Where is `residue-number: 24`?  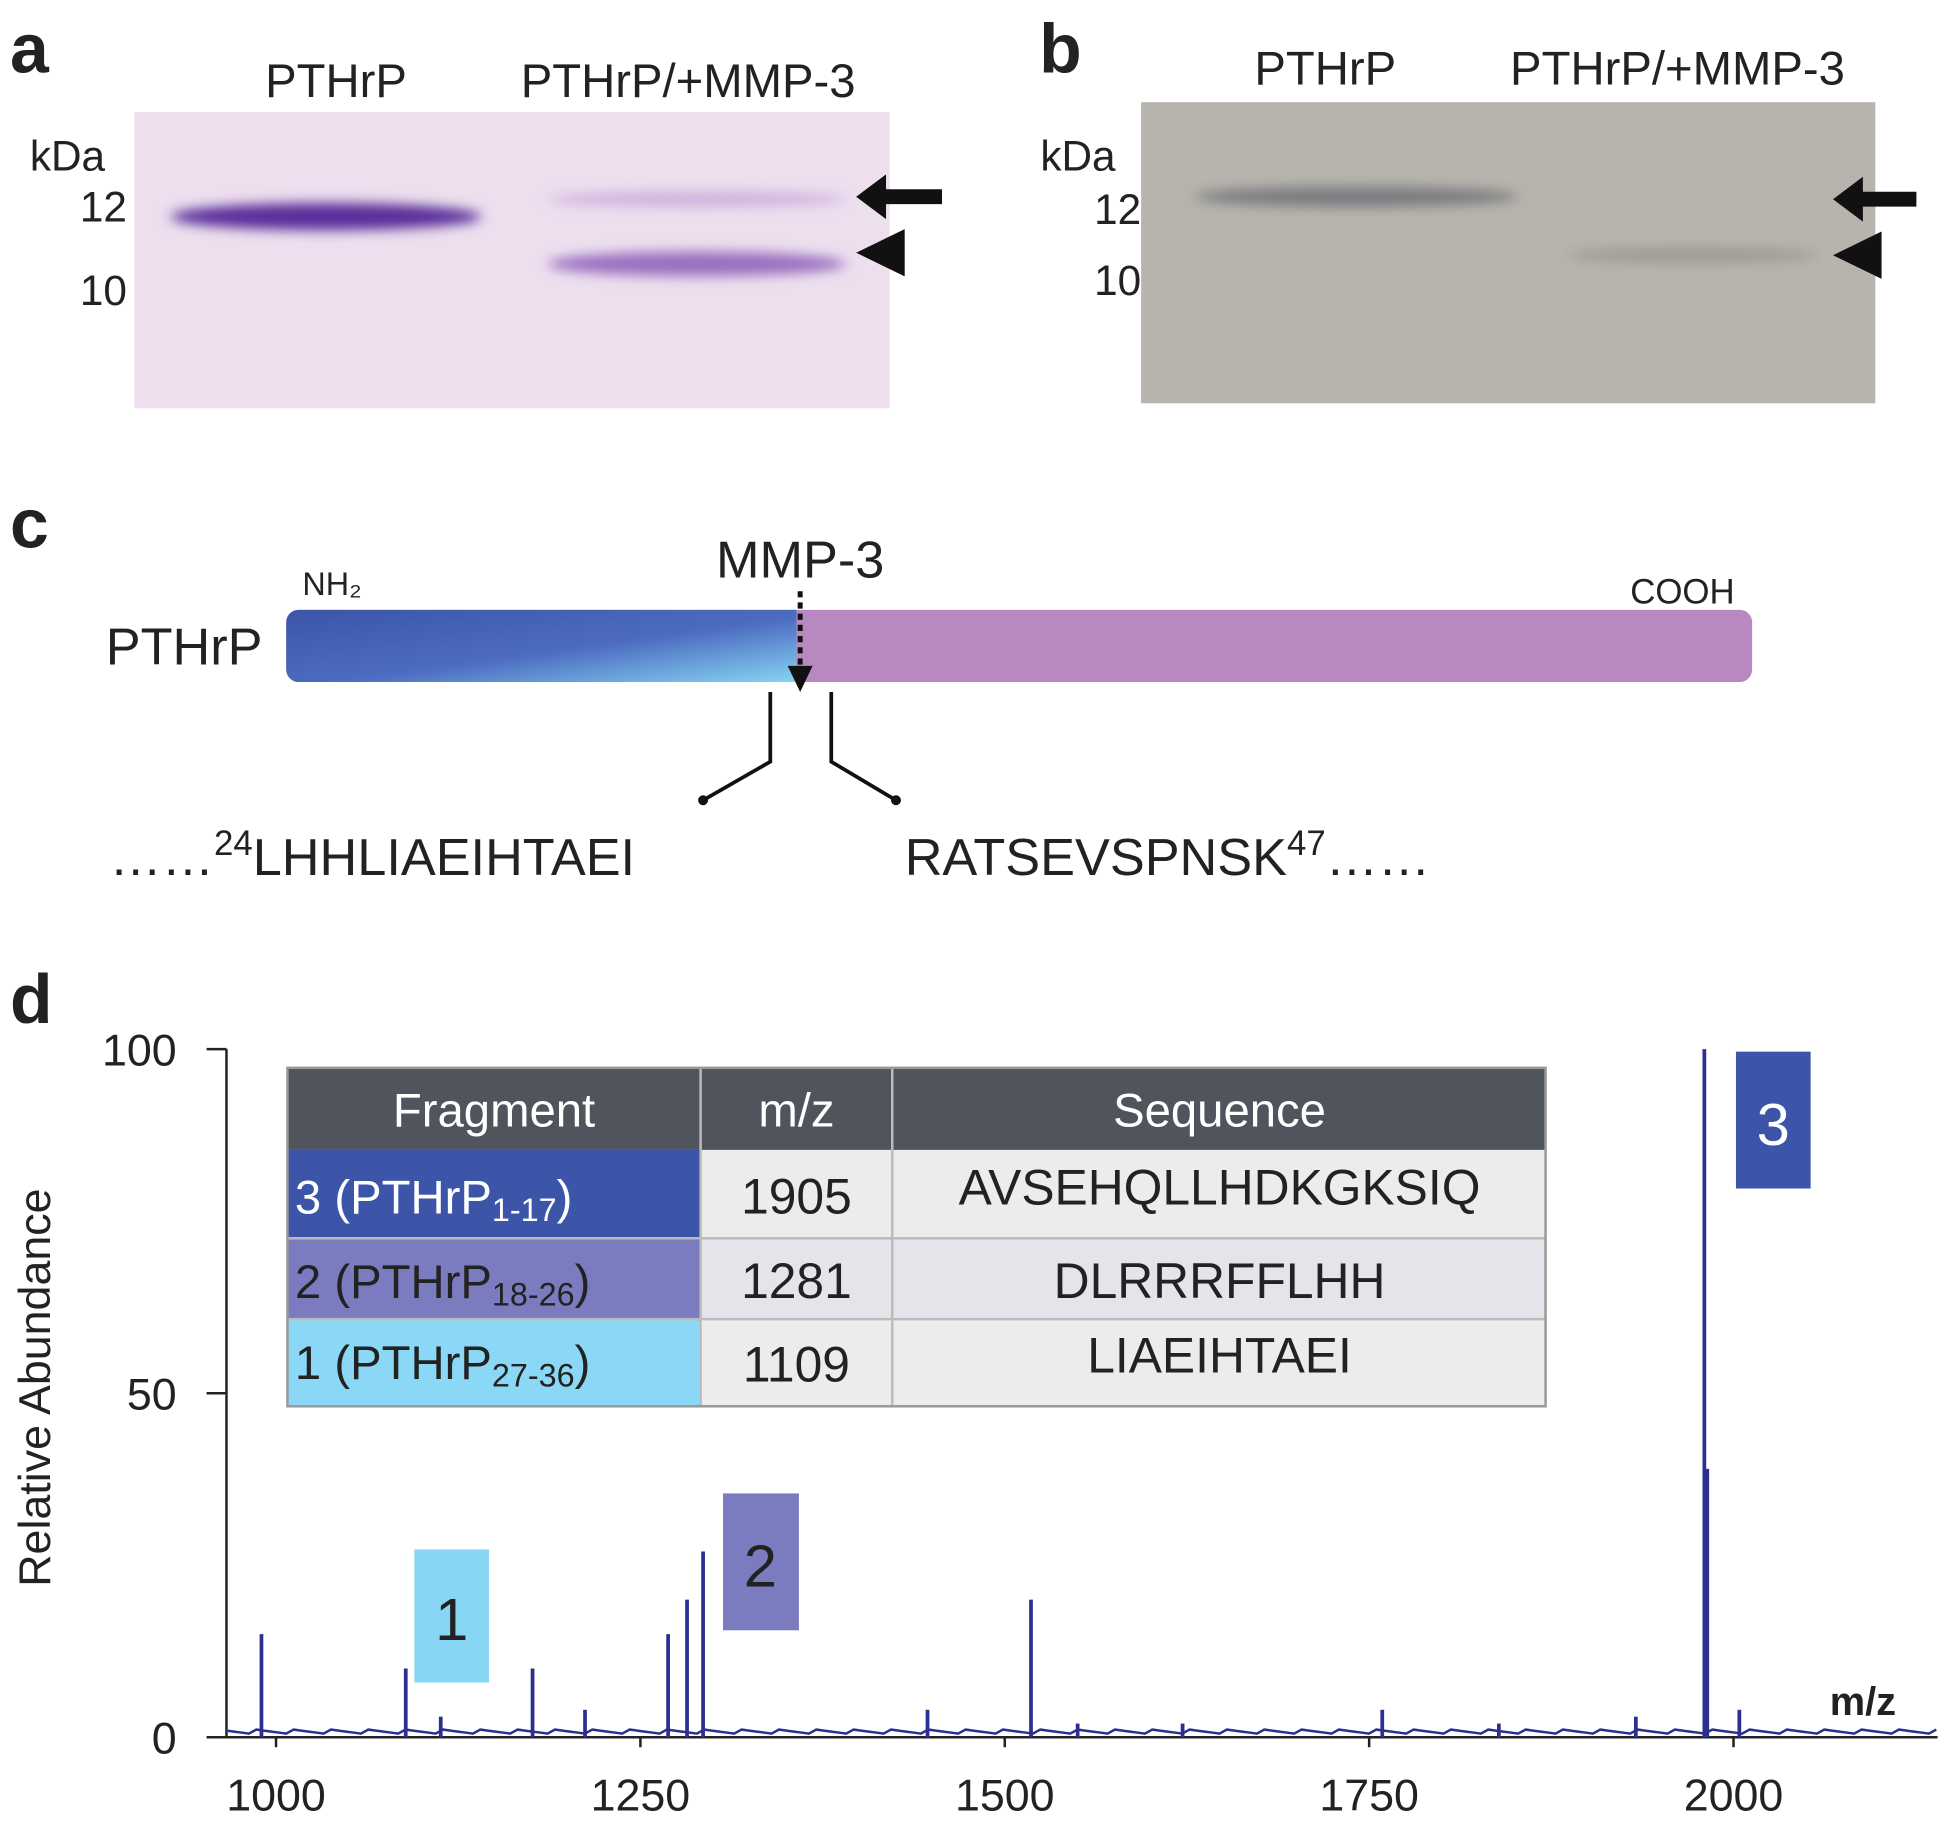
residue-number: 24 is located at coordinates (233, 843).